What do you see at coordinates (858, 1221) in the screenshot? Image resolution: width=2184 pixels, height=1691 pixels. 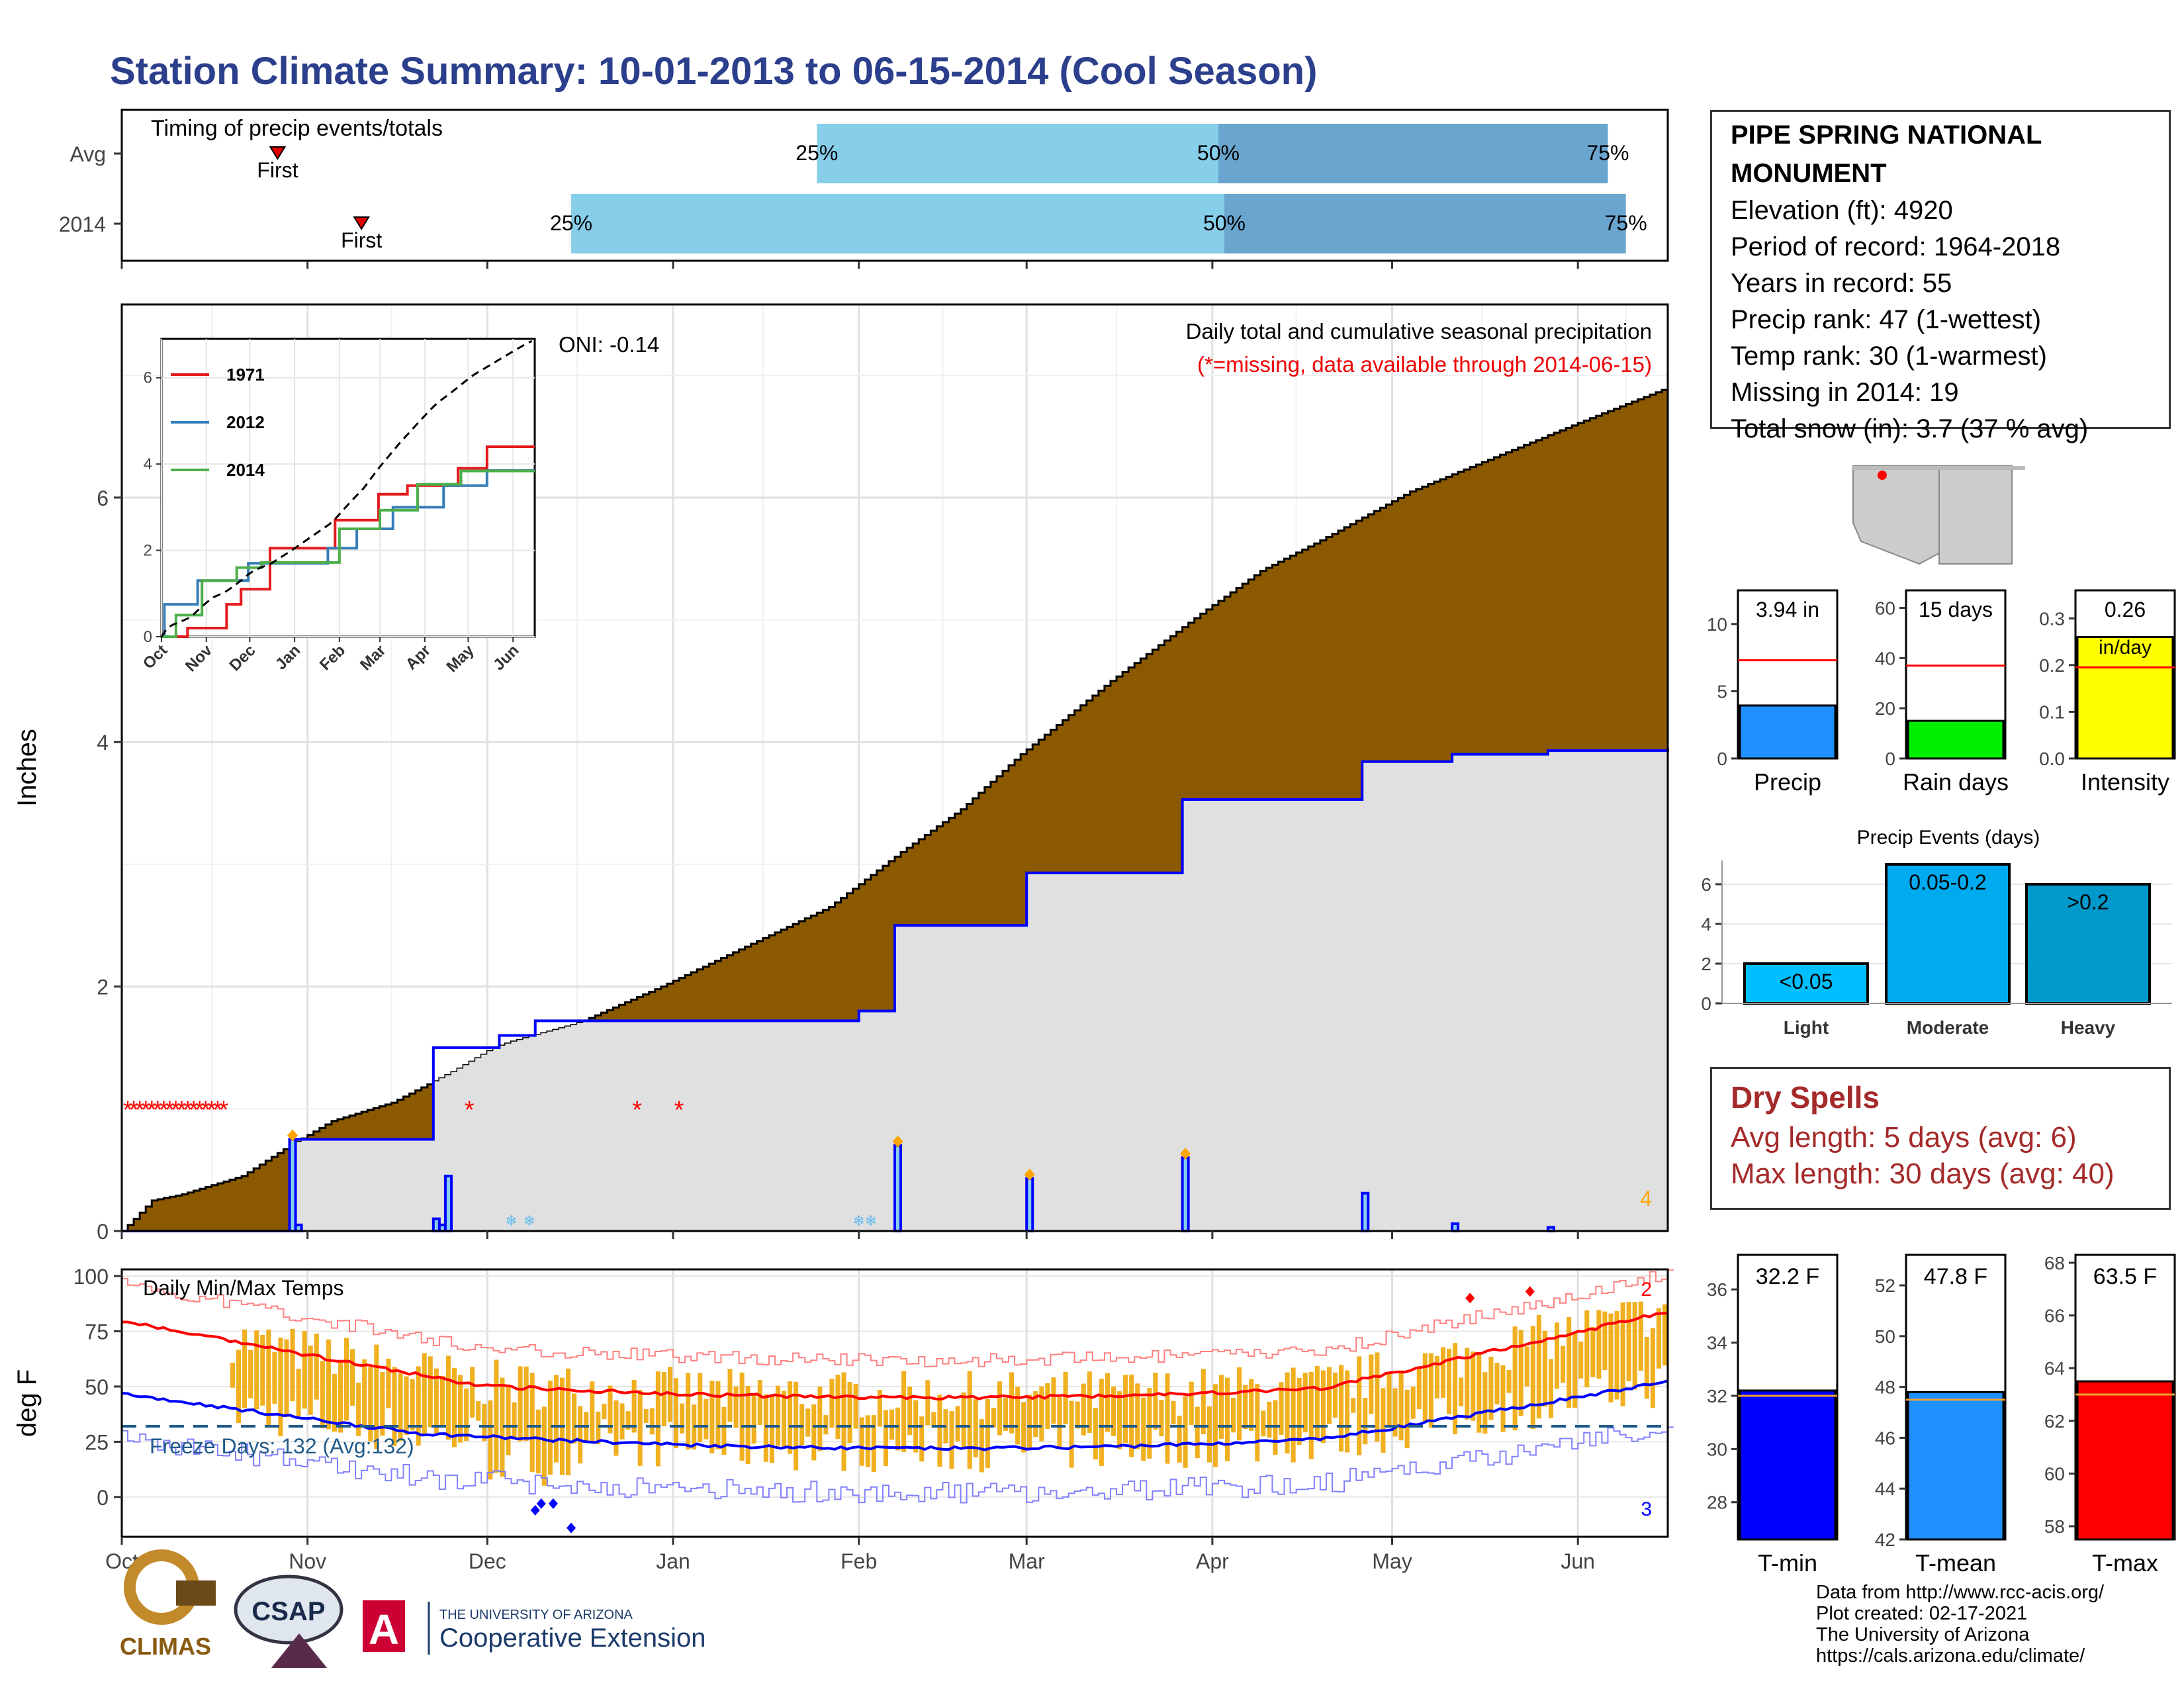 I see `snow-marker: ❄` at bounding box center [858, 1221].